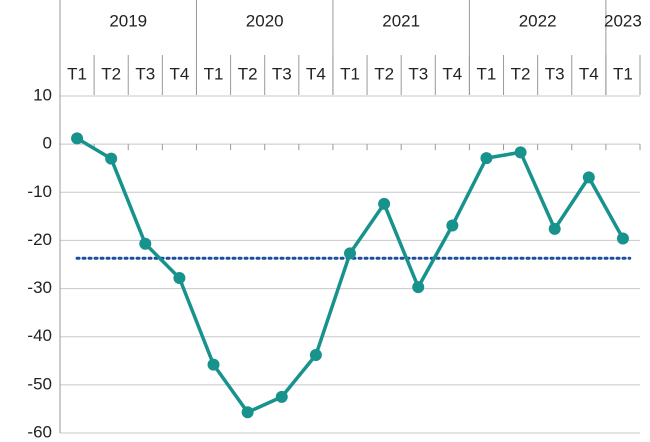  I want to click on group-label: 2021, so click(401, 20).